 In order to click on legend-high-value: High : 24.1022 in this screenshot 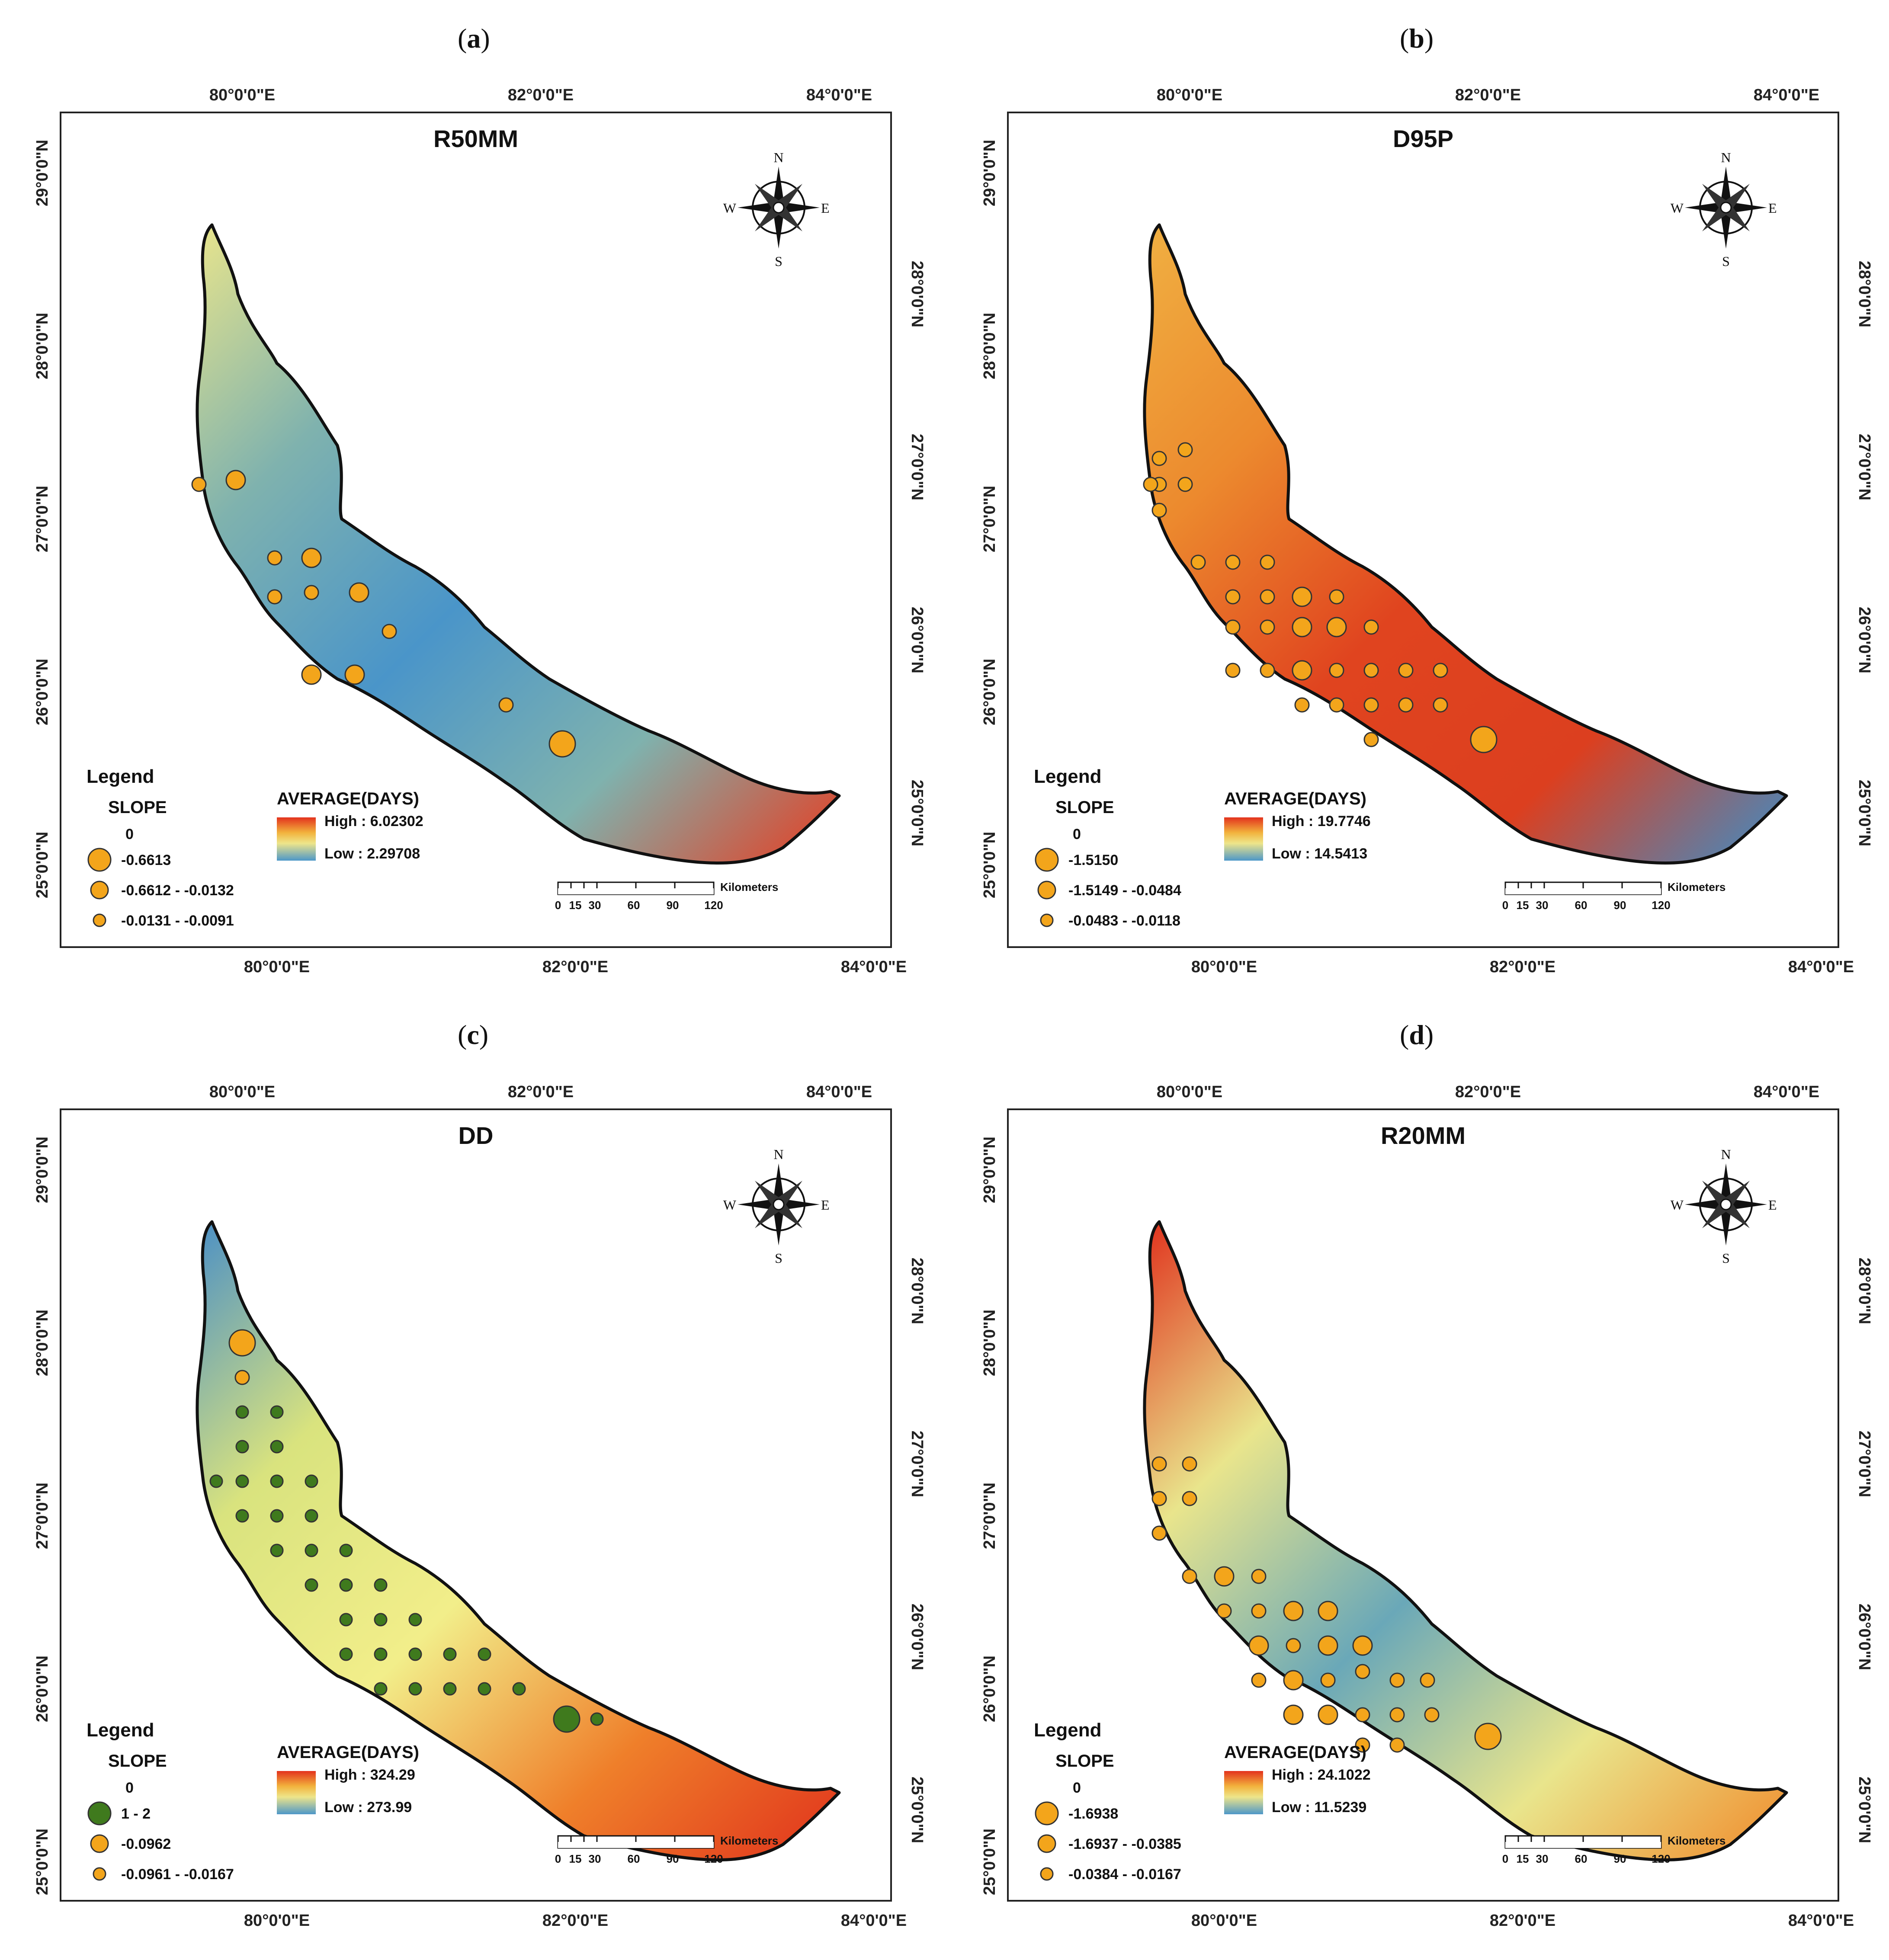, I will do `click(1322, 1775)`.